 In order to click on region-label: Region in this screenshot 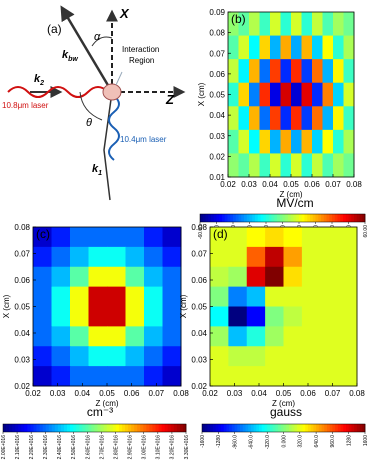, I will do `click(141, 60)`.